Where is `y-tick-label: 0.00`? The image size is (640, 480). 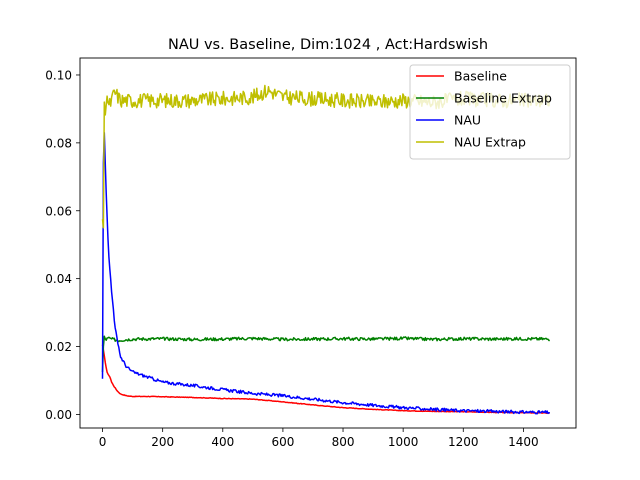
y-tick-label: 0.00 is located at coordinates (58, 415).